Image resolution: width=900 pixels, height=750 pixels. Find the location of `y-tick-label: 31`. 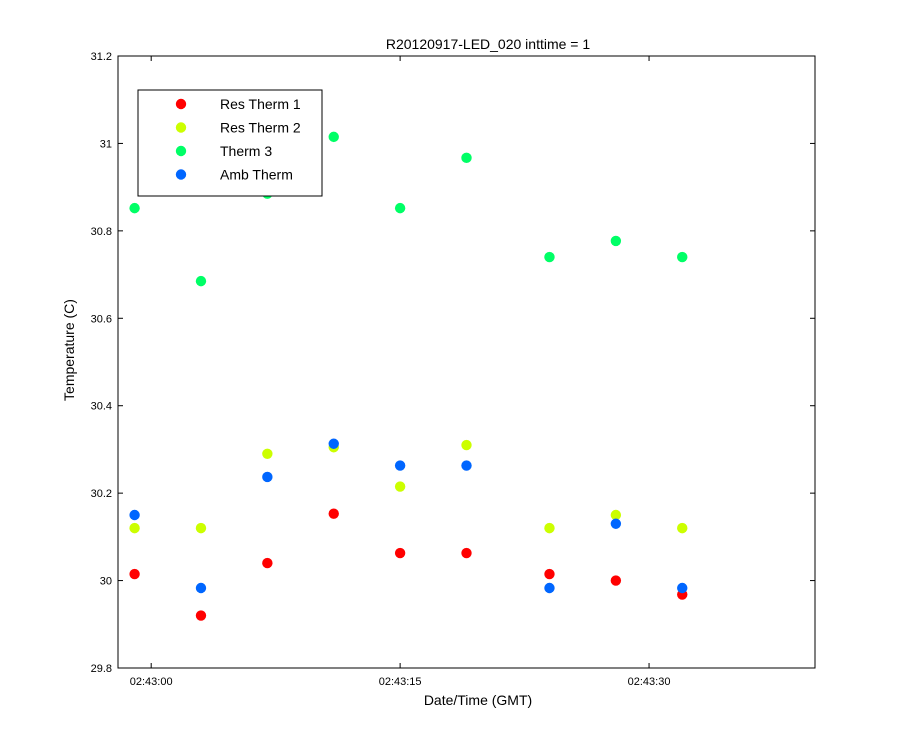

y-tick-label: 31 is located at coordinates (106, 144).